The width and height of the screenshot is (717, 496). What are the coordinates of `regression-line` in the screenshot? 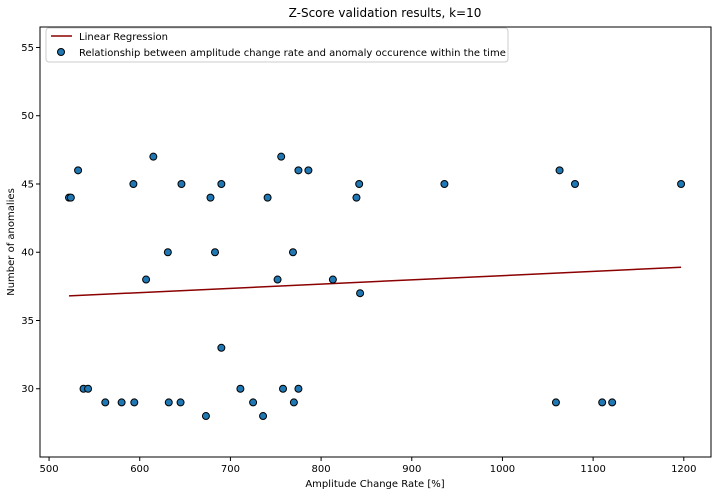 It's located at (375, 281).